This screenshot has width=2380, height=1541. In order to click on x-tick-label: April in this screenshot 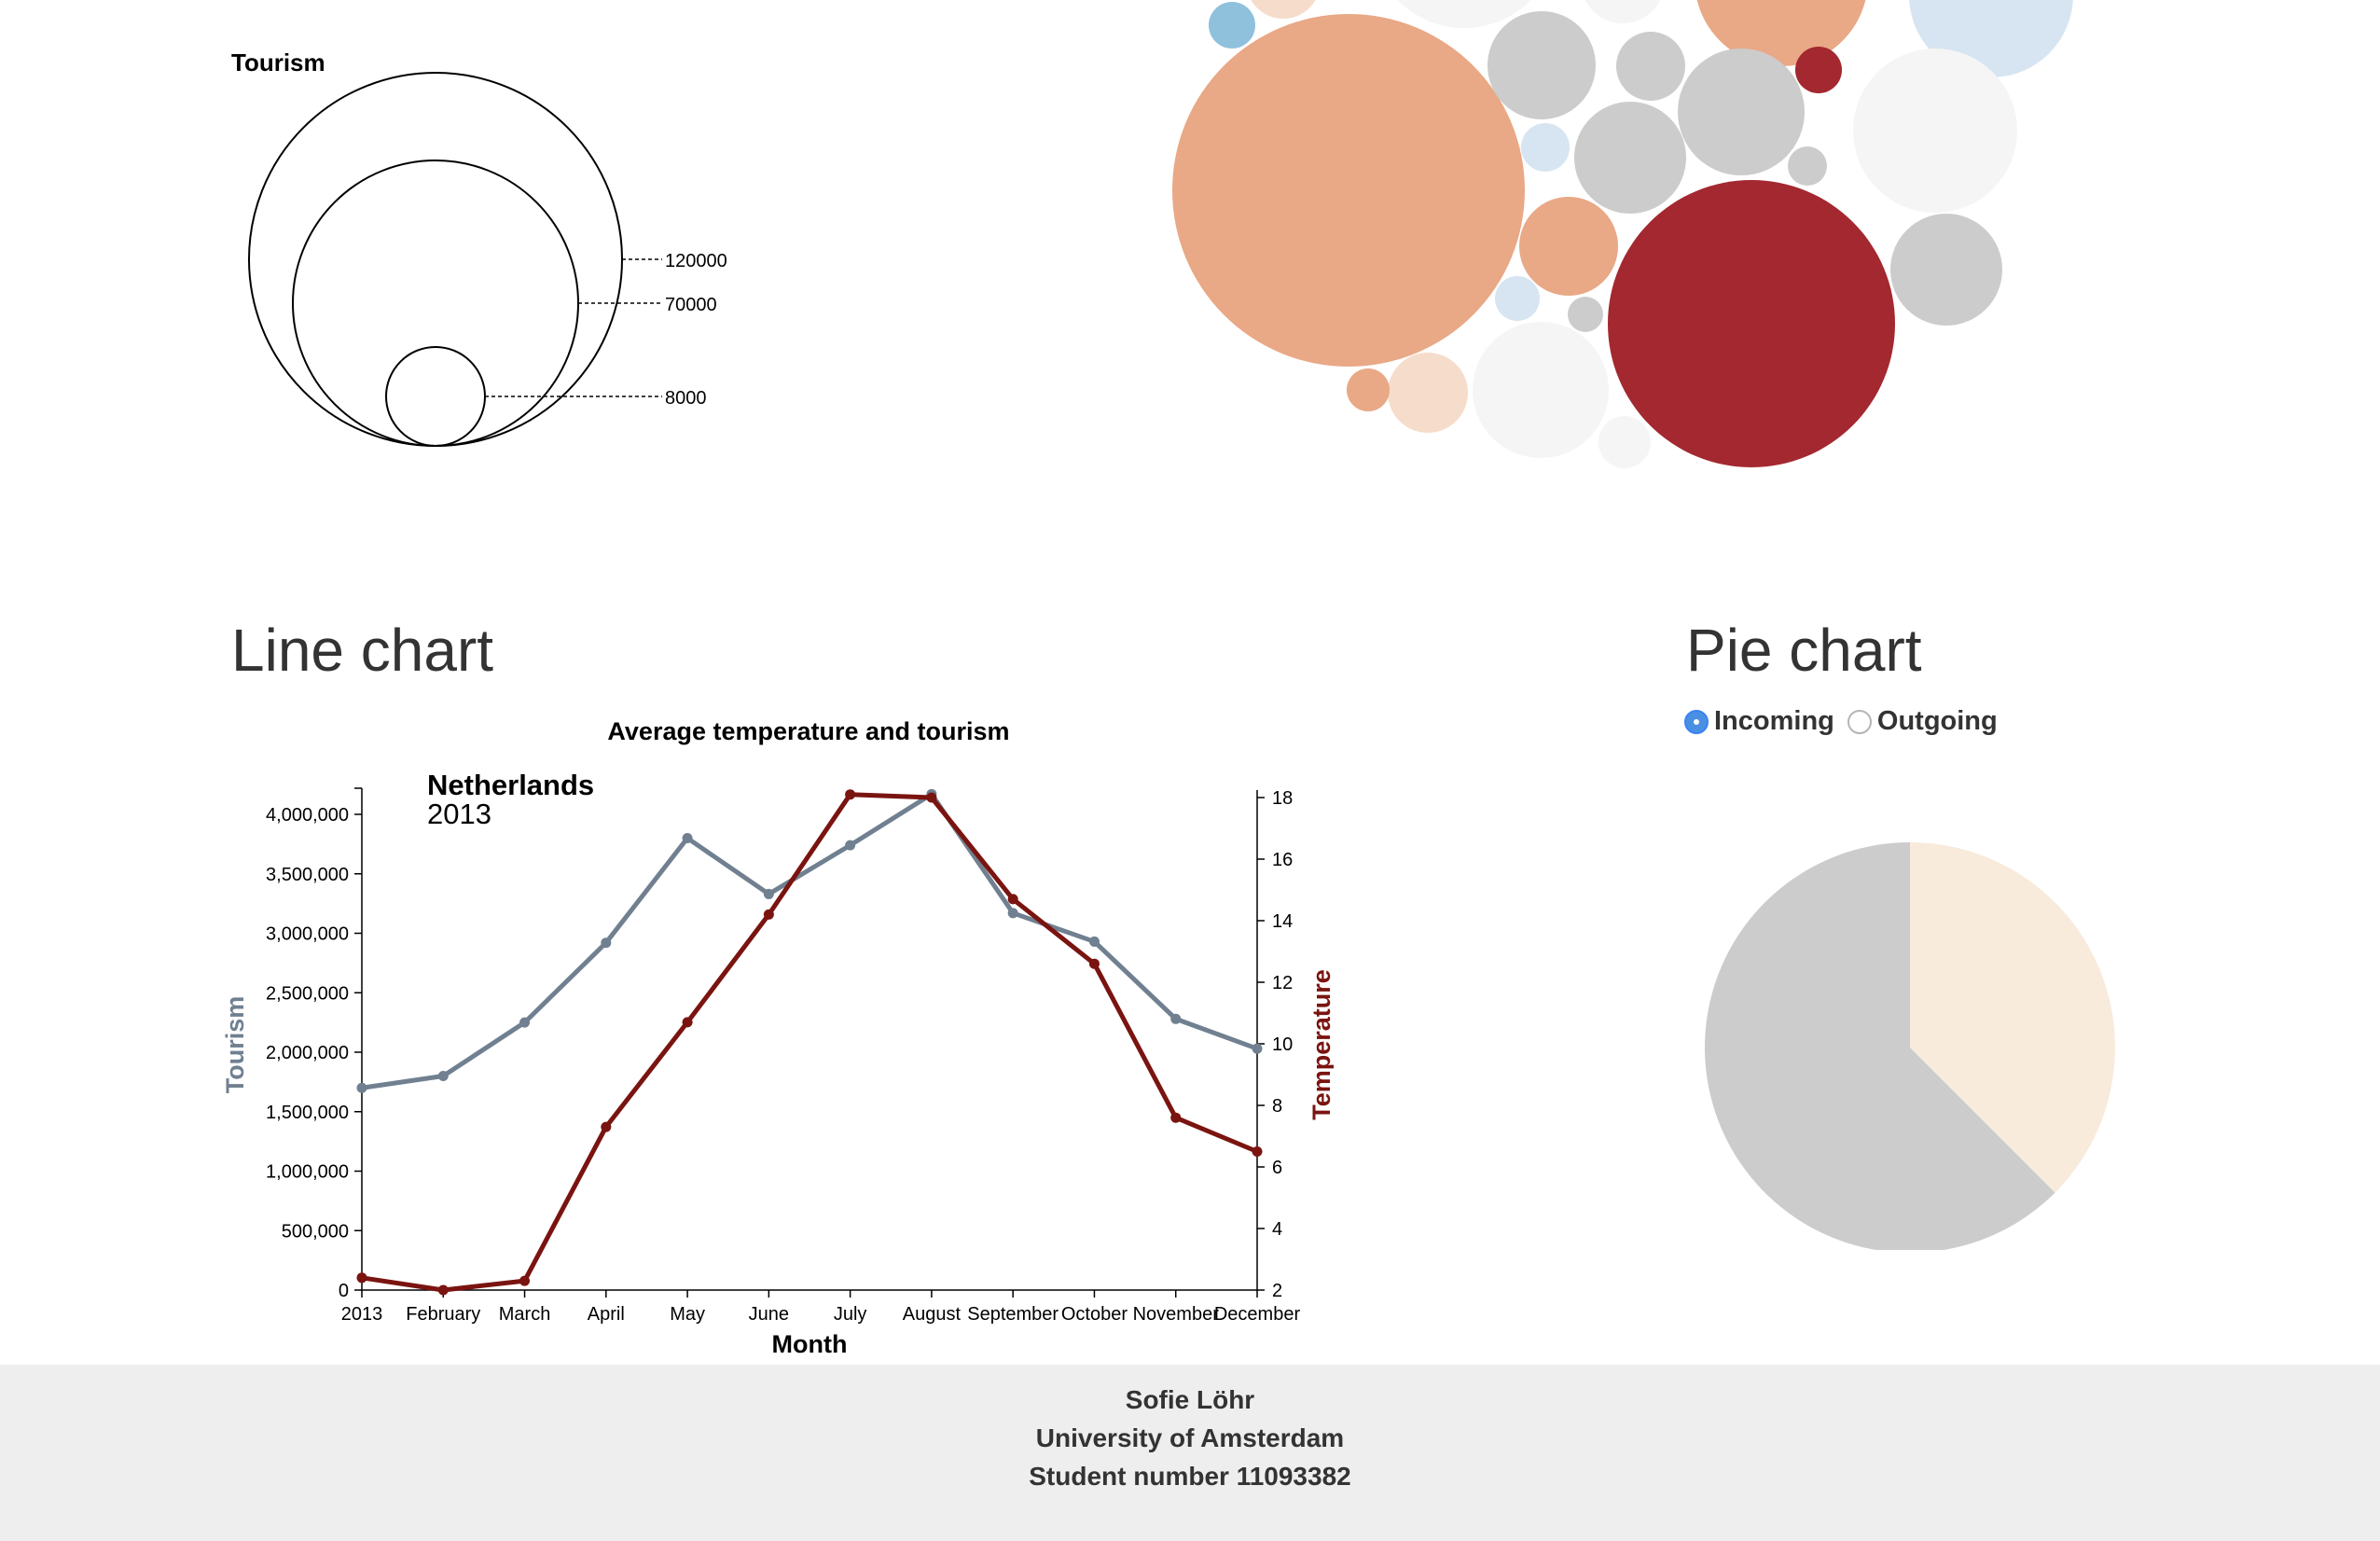, I will do `click(606, 1314)`.